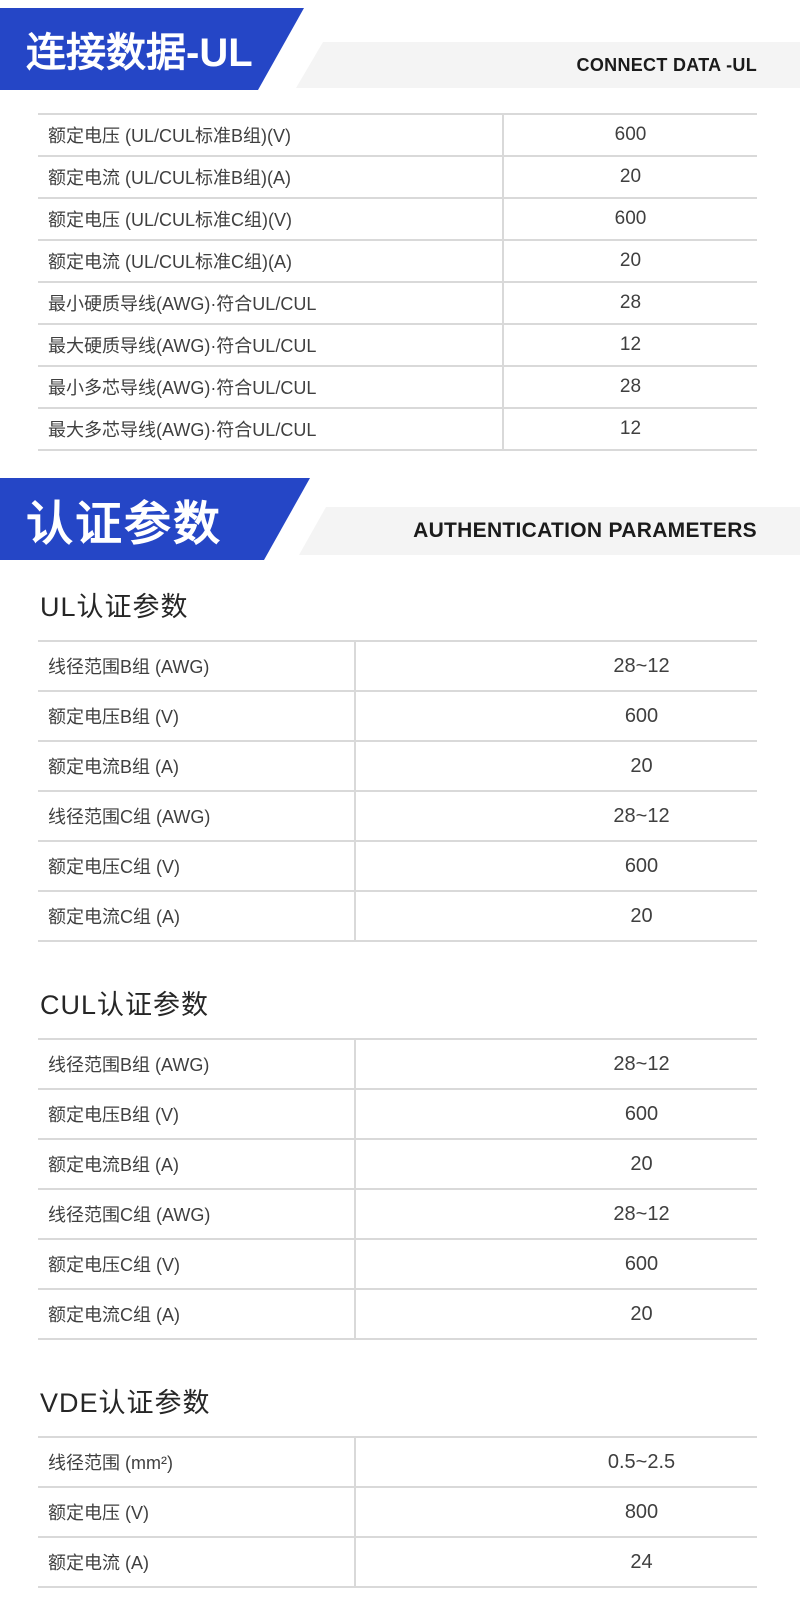  Describe the element at coordinates (555, 1462) in the screenshot. I see `row-value: 0.5~2.5` at that location.